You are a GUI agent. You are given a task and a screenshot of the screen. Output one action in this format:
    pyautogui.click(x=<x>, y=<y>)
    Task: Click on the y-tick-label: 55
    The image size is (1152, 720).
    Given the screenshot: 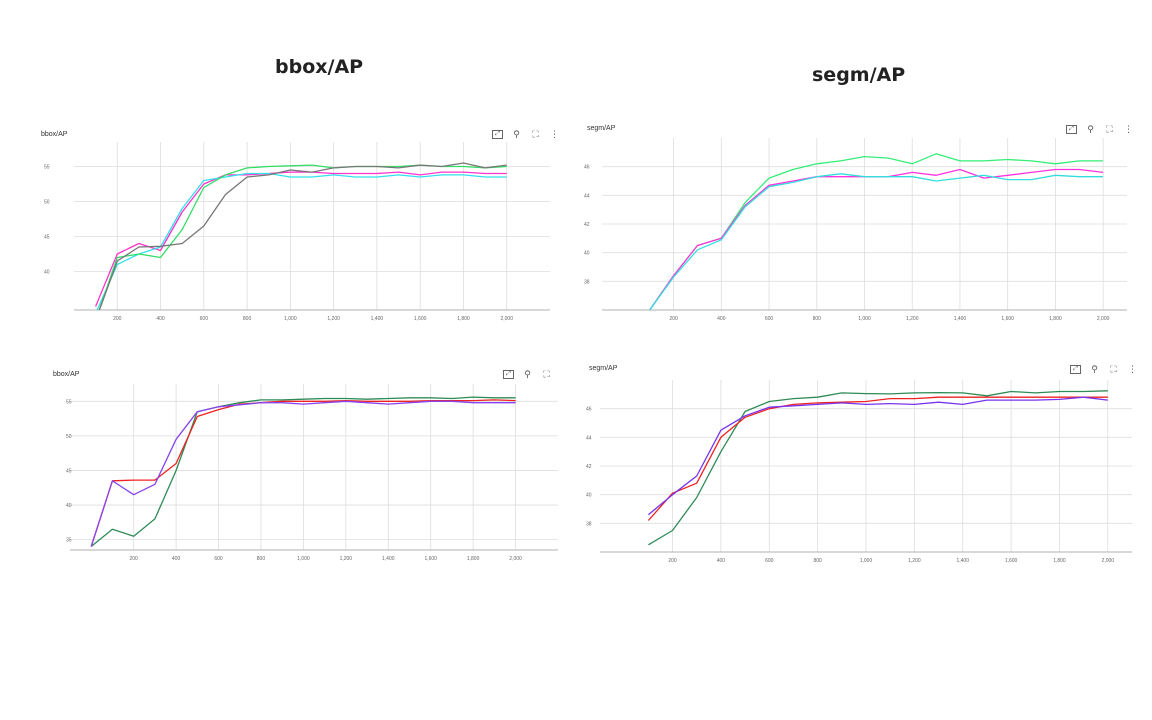 What is the action you would take?
    pyautogui.click(x=47, y=168)
    